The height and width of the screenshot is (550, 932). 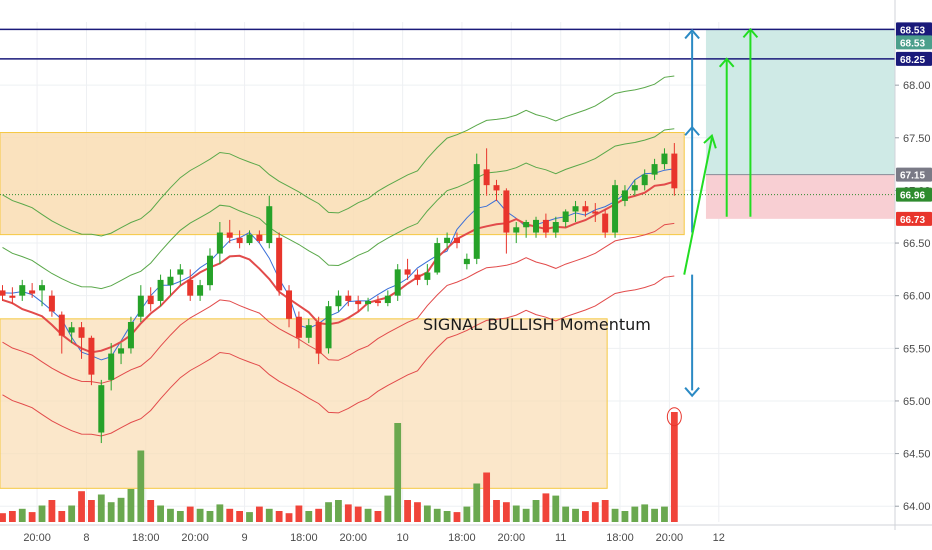 What do you see at coordinates (800, 102) in the screenshot?
I see `target-area` at bounding box center [800, 102].